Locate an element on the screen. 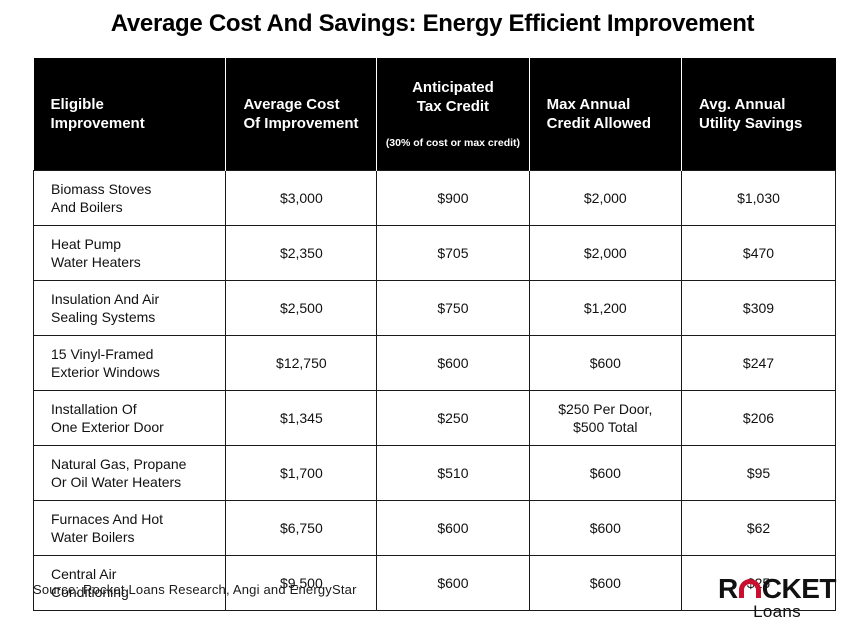  cell-improvement: Heat Pump Water Heaters is located at coordinates (129, 253).